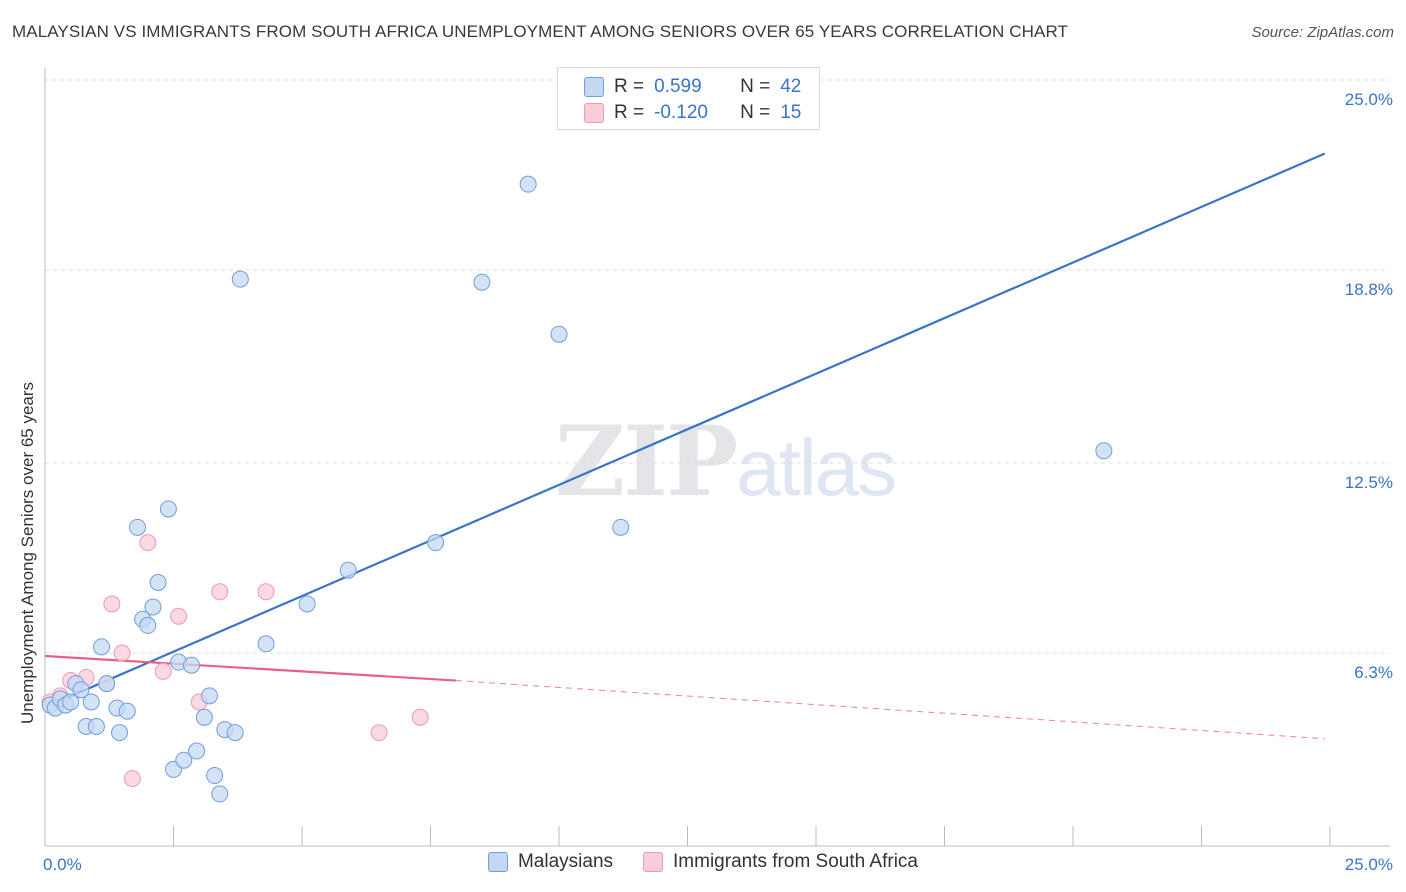 The image size is (1406, 892). I want to click on south-africa-trend-line, so click(250, 668).